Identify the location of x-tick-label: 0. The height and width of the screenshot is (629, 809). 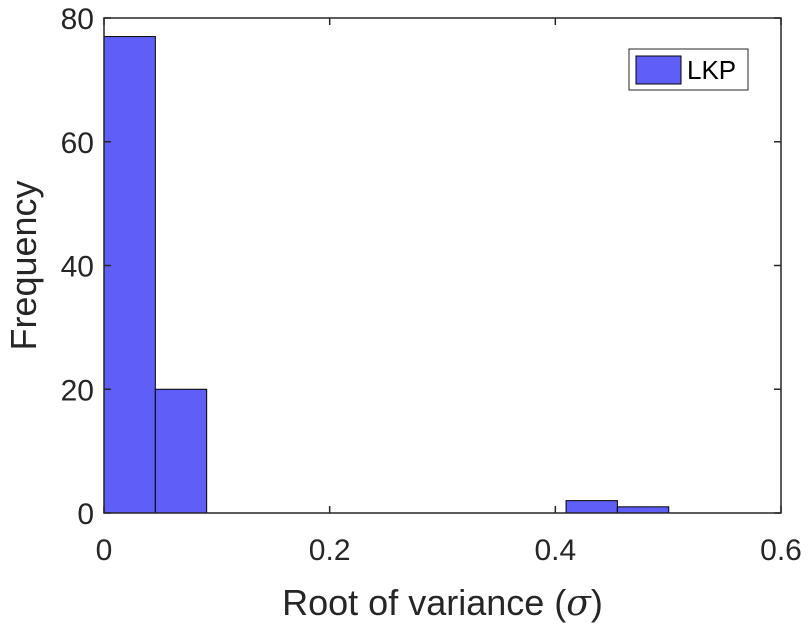
(104, 550).